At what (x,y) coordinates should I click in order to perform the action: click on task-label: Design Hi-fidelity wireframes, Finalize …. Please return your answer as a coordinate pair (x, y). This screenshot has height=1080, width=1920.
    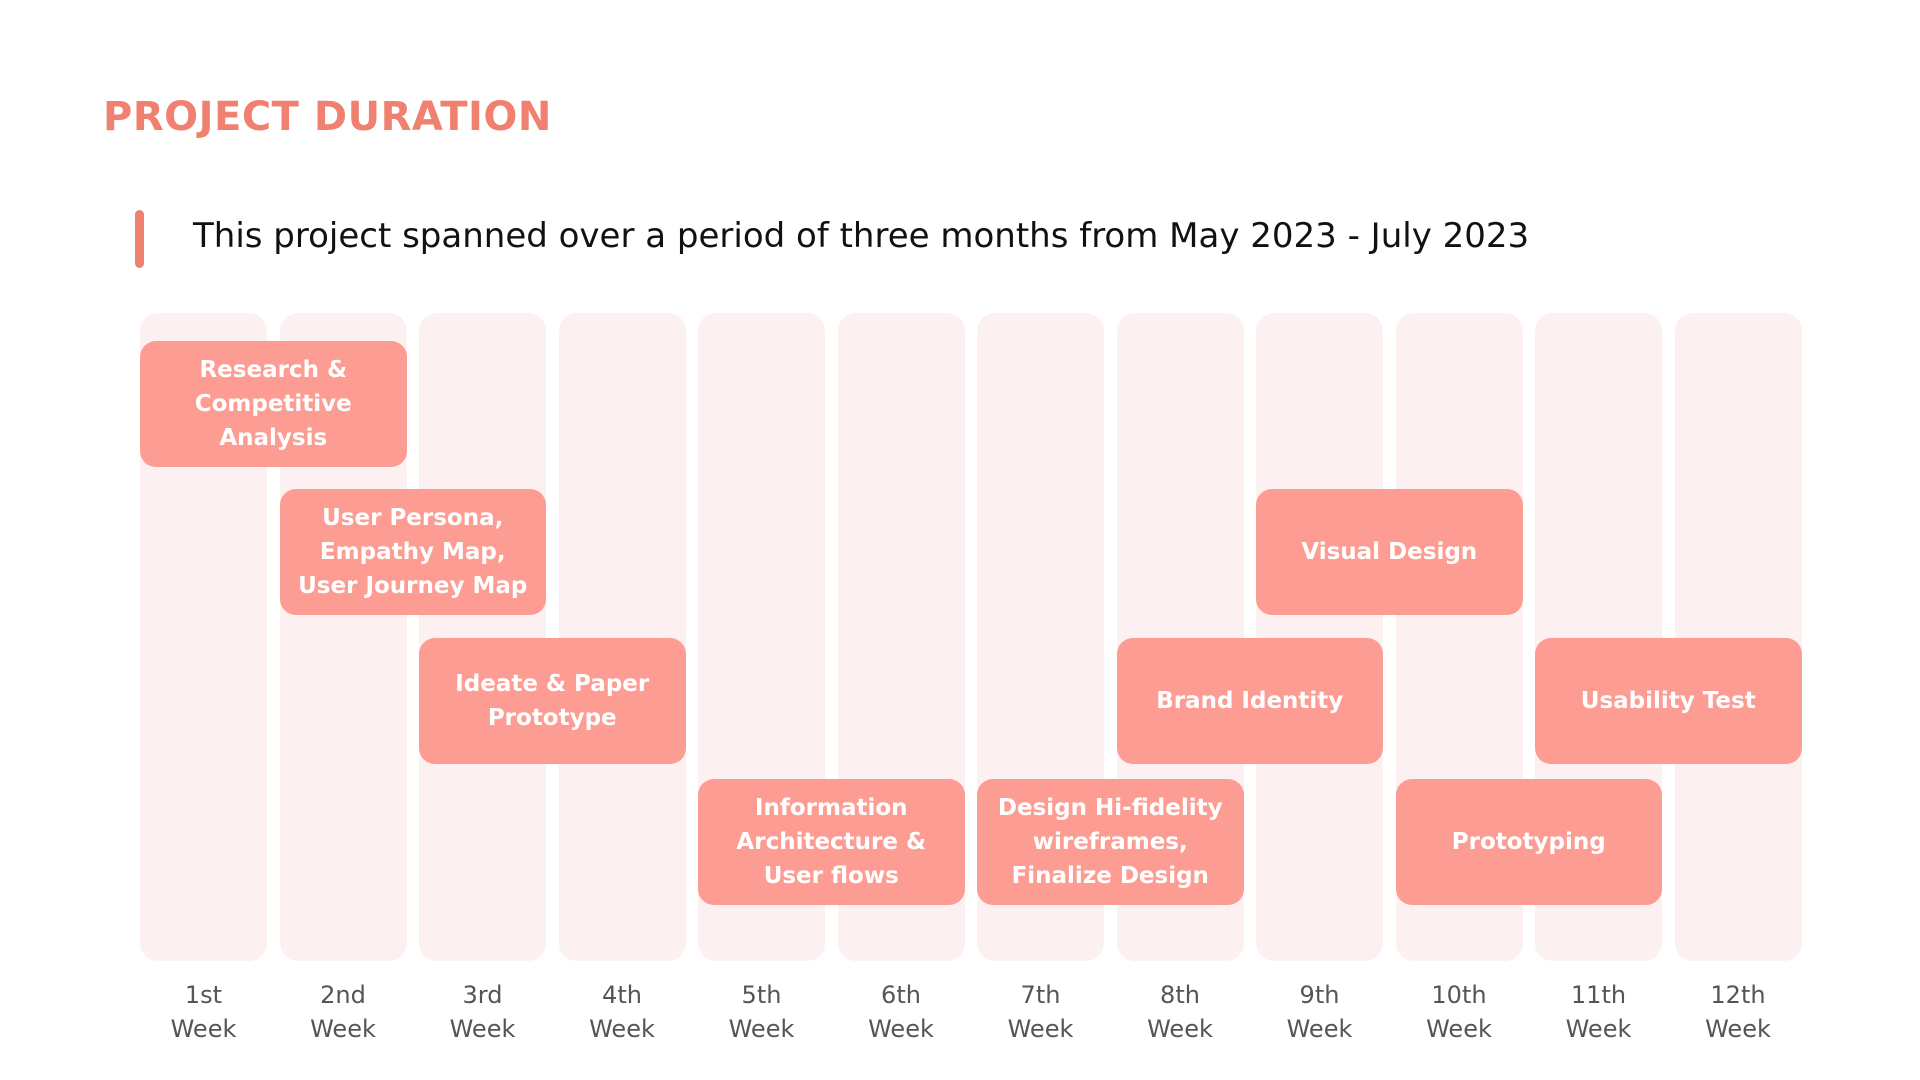
    Looking at the image, I should click on (1110, 842).